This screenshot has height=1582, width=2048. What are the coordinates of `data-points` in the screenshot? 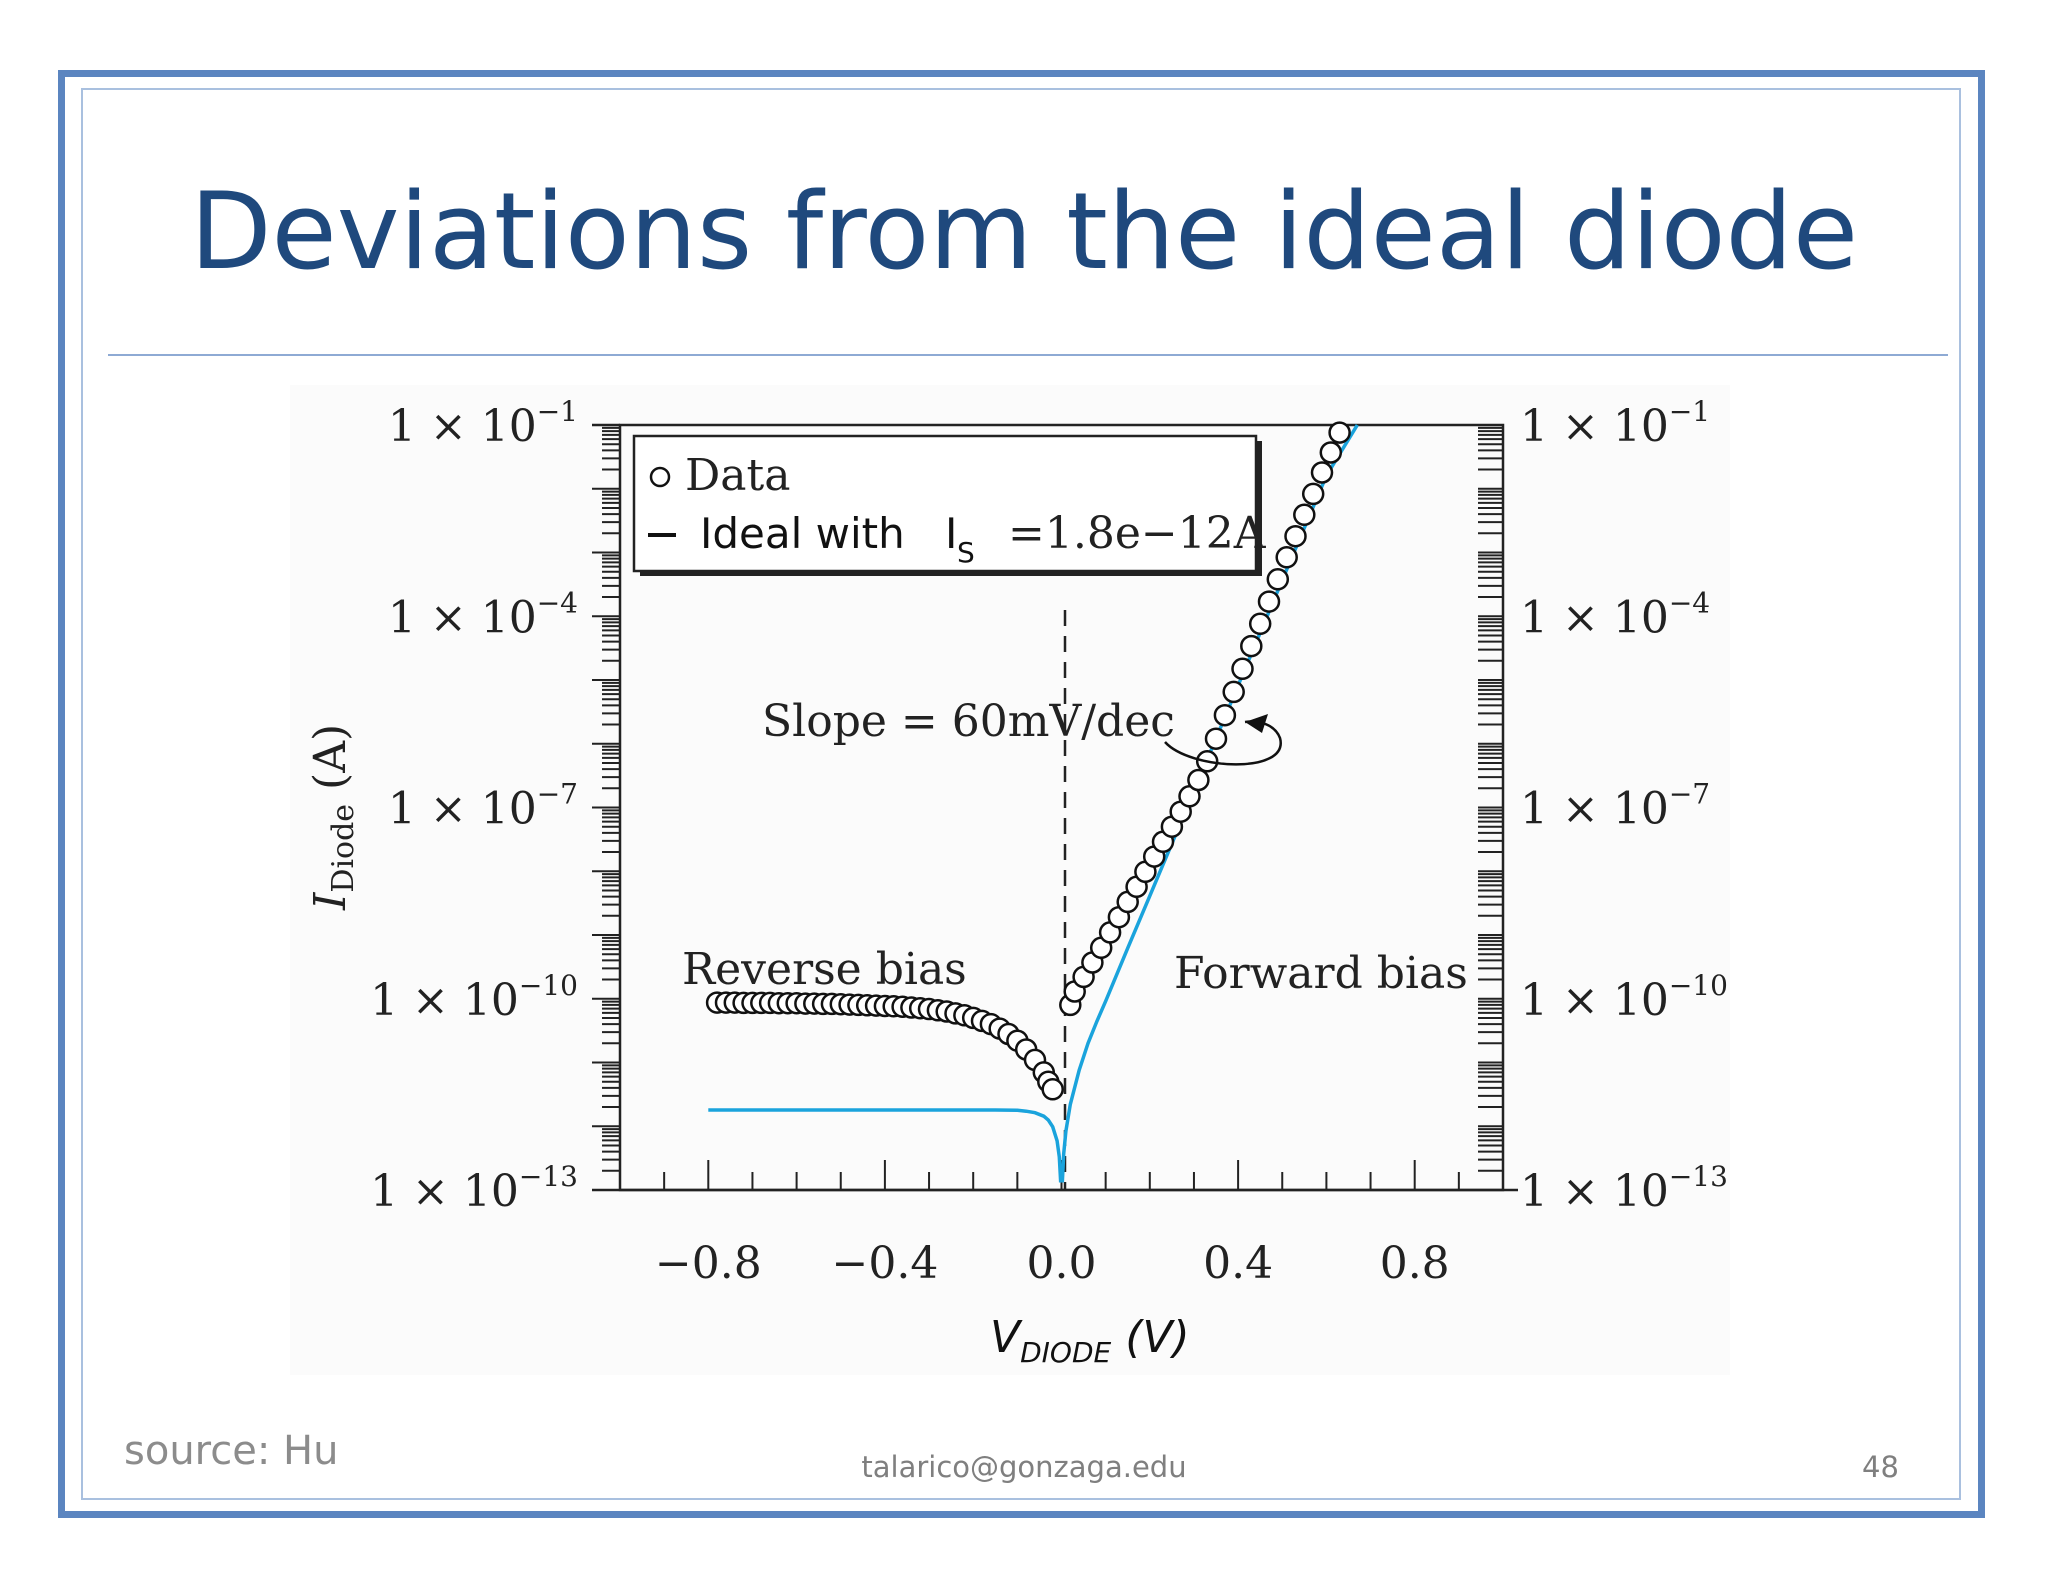 It's located at (1028, 761).